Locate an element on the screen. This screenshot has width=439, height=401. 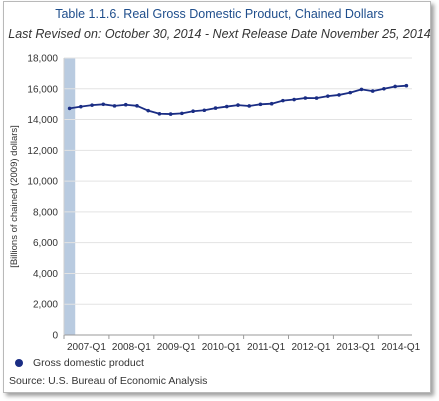
y-tick-label: 16,000 is located at coordinates (42, 89).